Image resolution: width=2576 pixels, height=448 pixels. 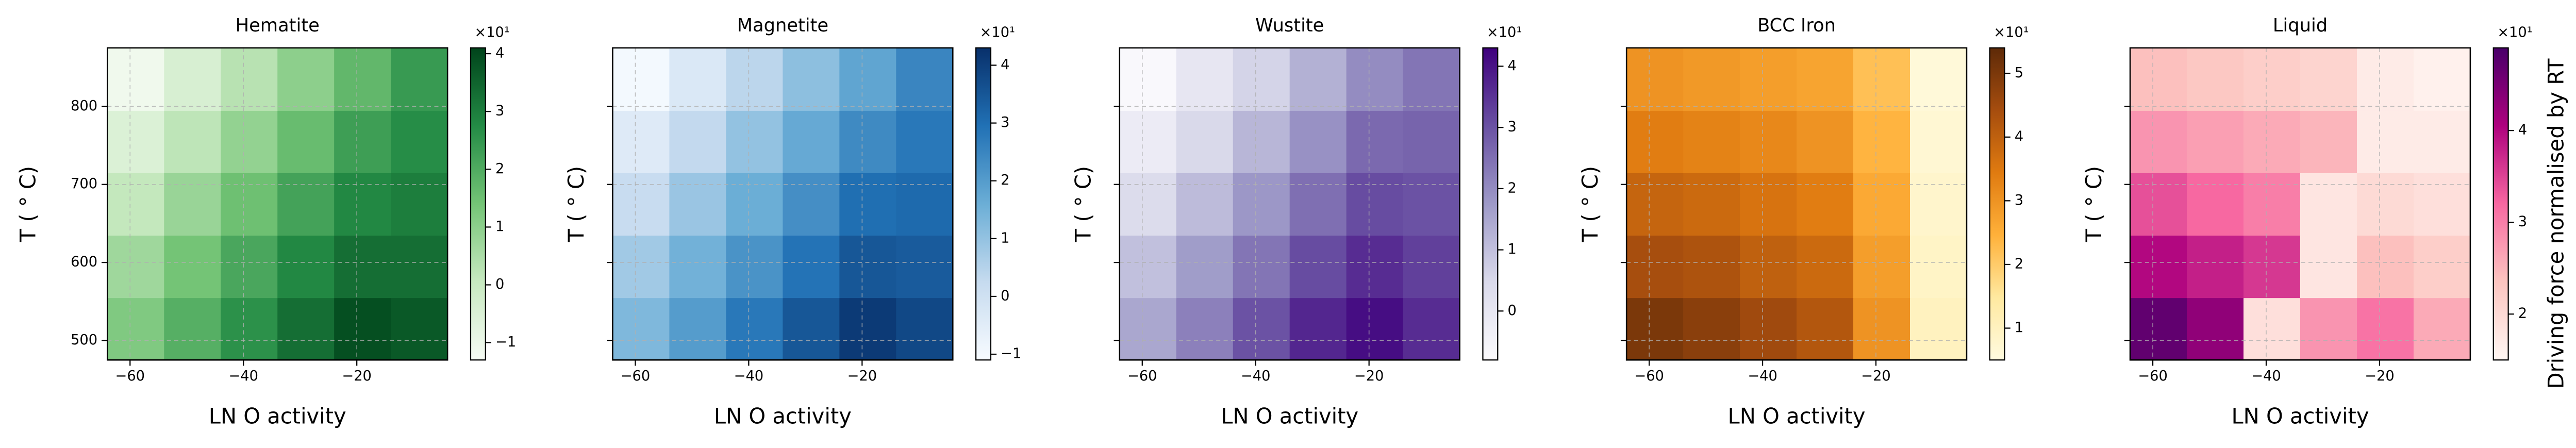 I want to click on panel-title: Wustite, so click(x=1290, y=25).